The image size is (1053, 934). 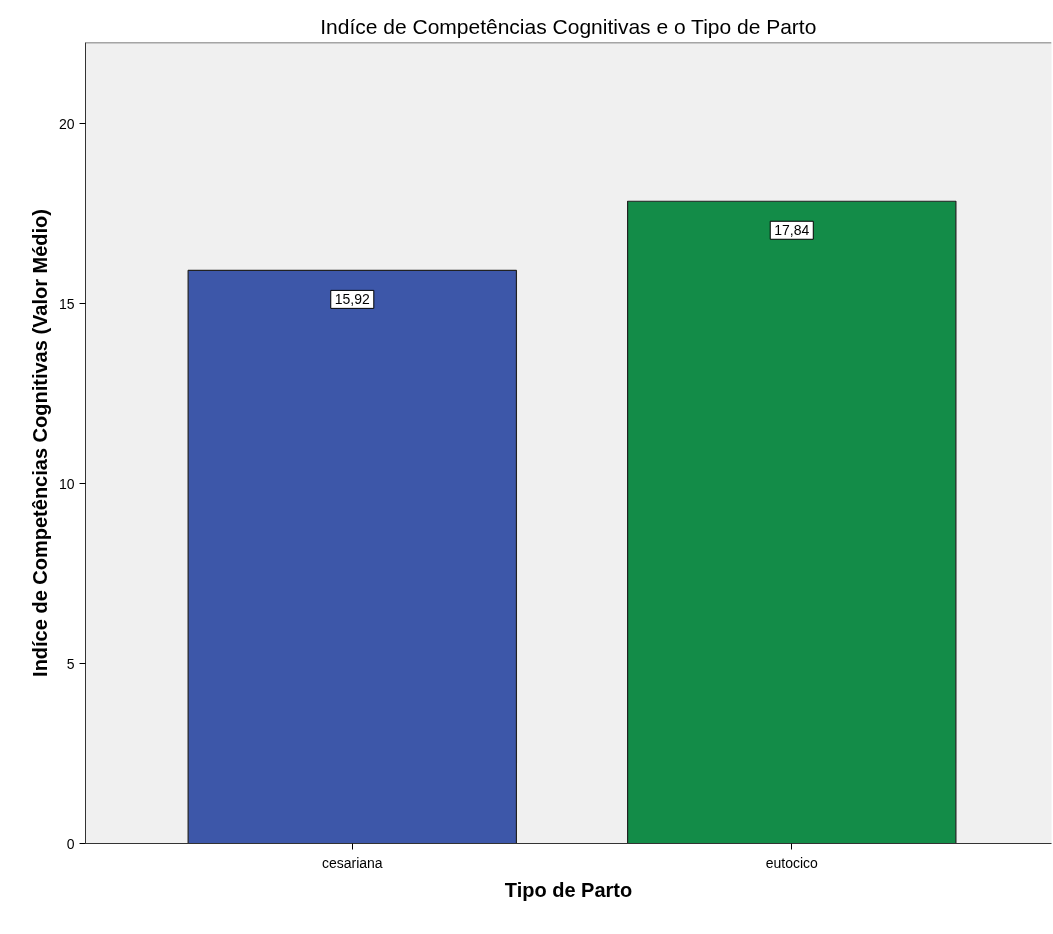 I want to click on data-label: 17,84, so click(x=792, y=230).